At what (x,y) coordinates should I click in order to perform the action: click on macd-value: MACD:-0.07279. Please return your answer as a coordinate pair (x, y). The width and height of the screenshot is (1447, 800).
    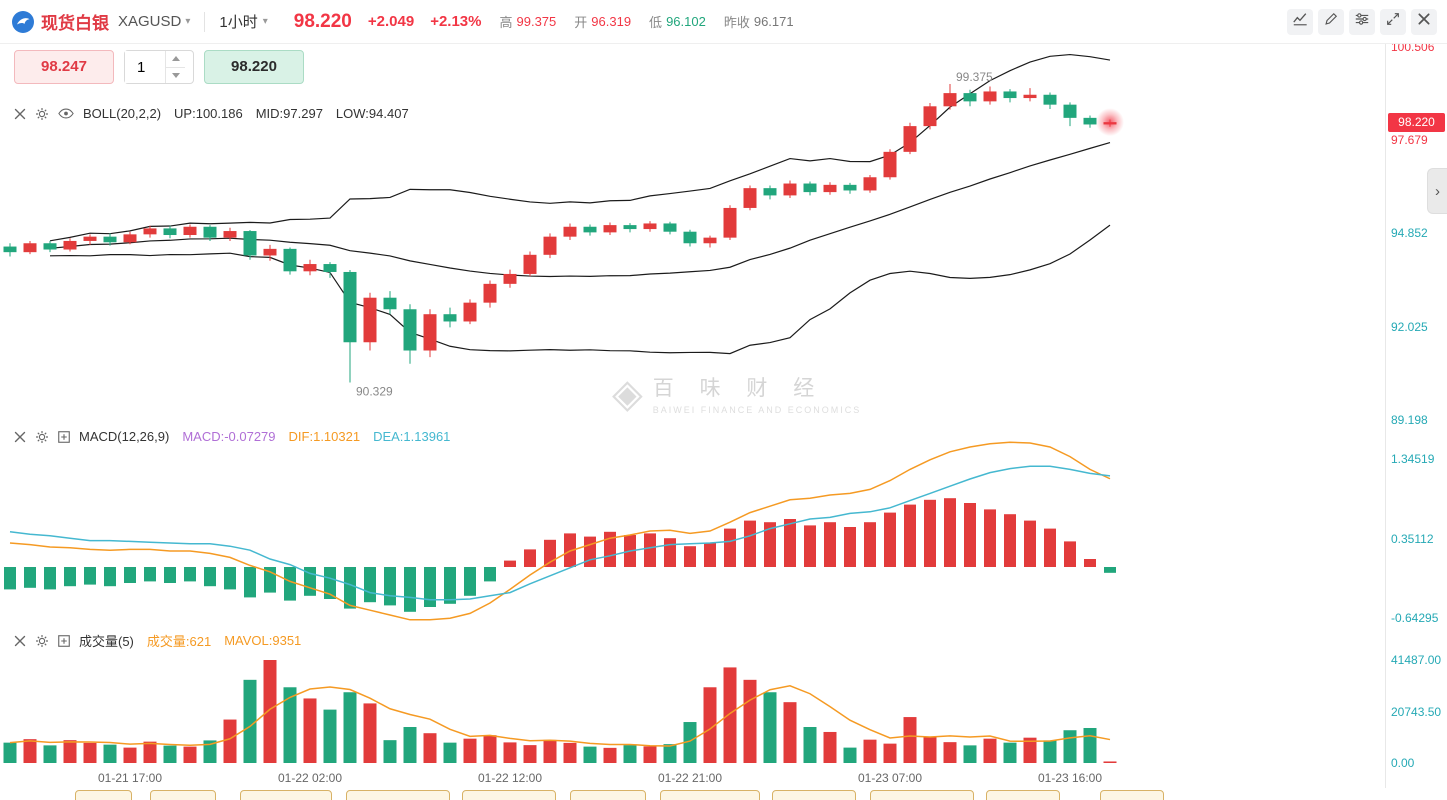
    Looking at the image, I should click on (229, 436).